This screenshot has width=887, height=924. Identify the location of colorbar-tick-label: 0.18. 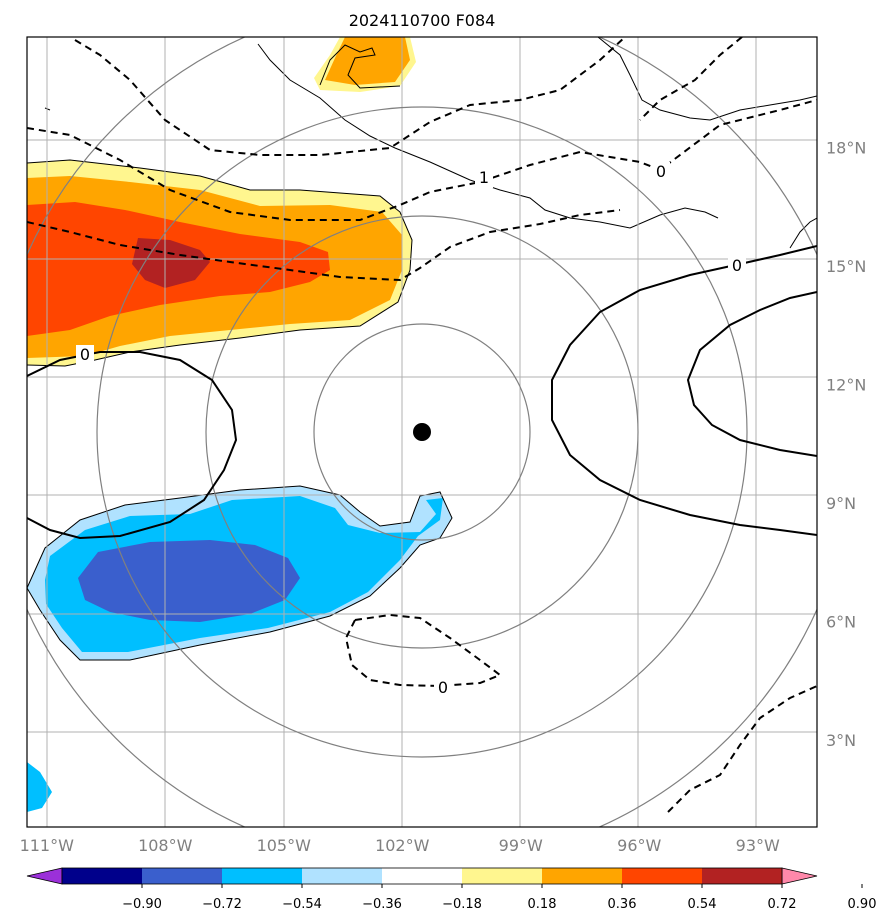
(542, 904).